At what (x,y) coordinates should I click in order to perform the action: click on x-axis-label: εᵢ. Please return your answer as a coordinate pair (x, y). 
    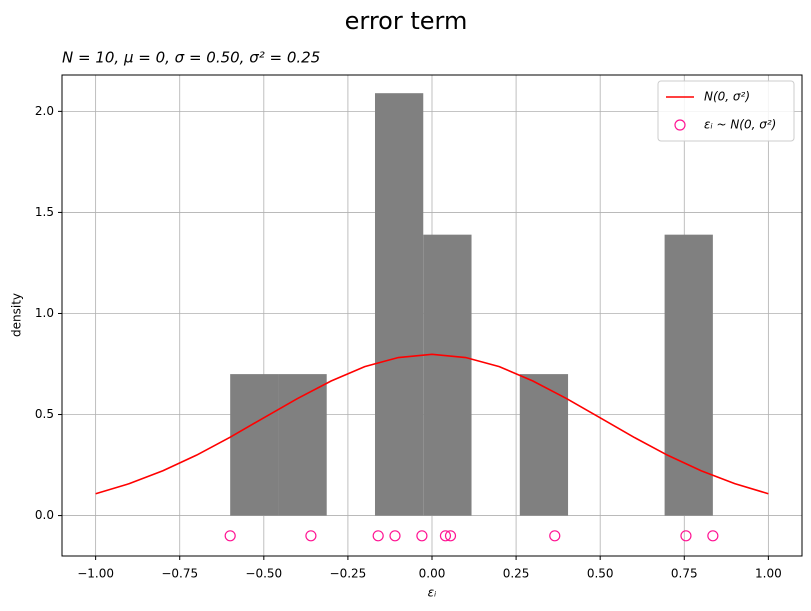
    Looking at the image, I should click on (432, 593).